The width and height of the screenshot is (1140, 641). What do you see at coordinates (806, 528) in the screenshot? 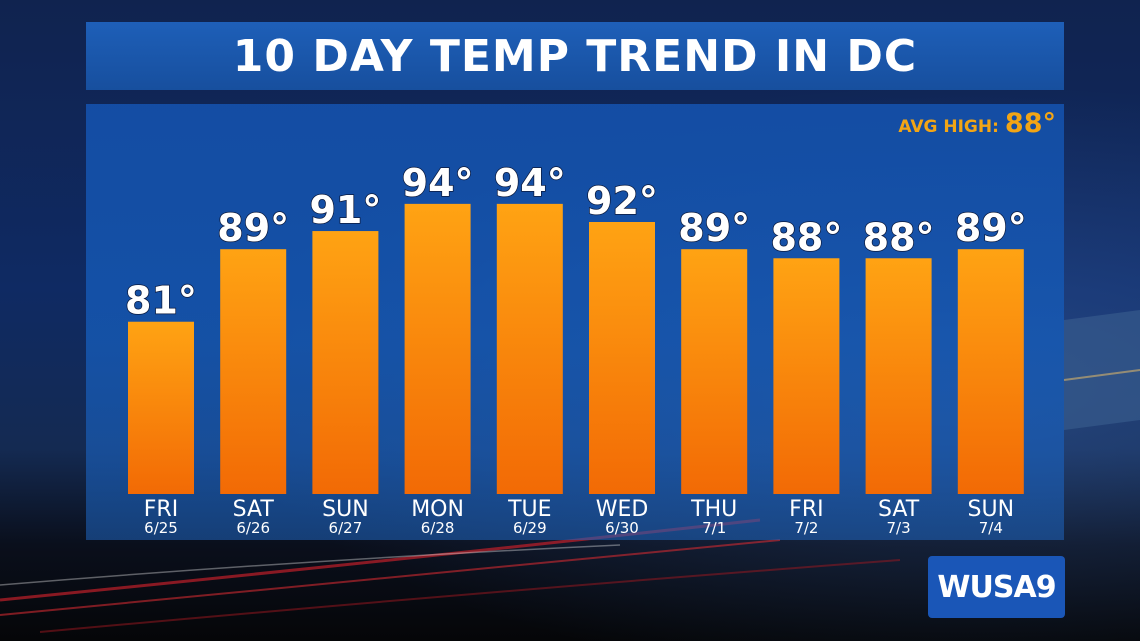
I see `date-label: 7/2` at bounding box center [806, 528].